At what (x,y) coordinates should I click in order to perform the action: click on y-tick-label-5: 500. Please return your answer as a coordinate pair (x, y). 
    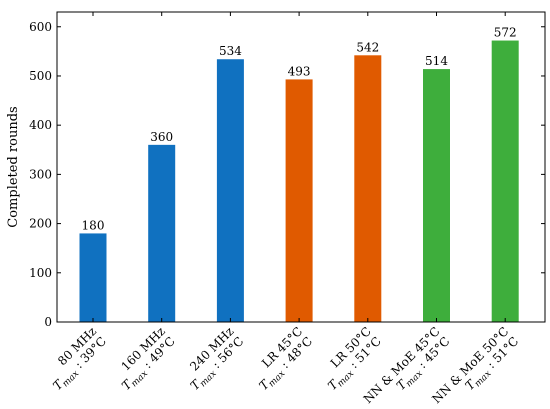
    Looking at the image, I should click on (40, 76).